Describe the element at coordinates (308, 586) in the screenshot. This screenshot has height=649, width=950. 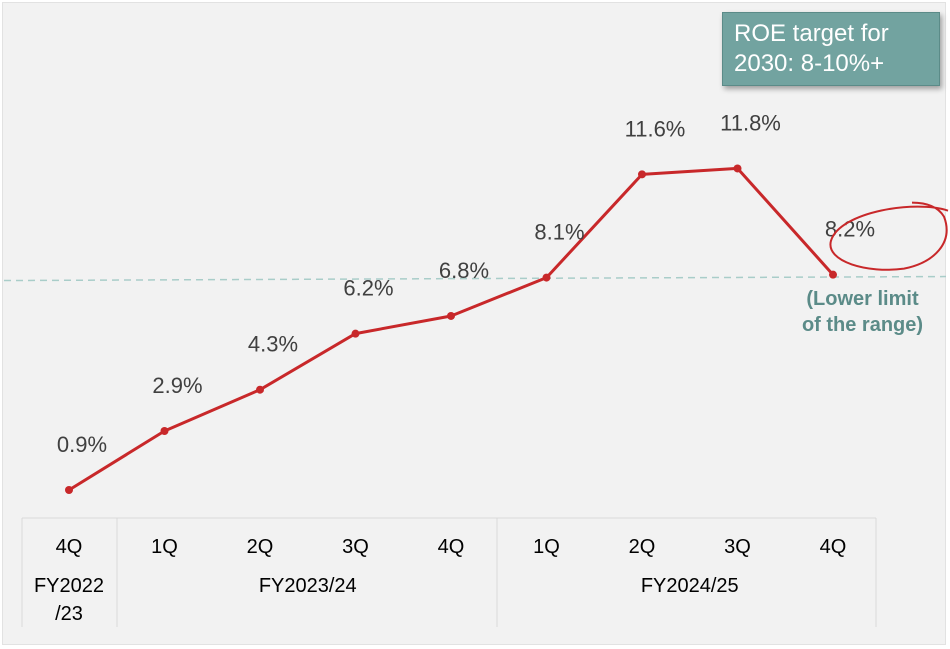
I see `group-label: FY2023/24` at that location.